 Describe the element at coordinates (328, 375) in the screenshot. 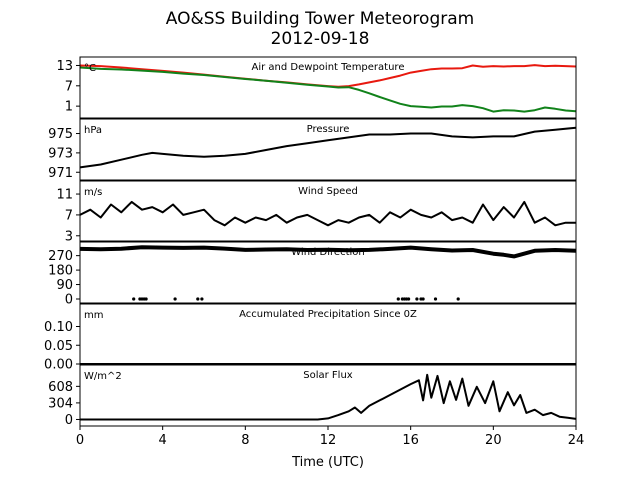

I see `panel-title: Solar Flux` at that location.